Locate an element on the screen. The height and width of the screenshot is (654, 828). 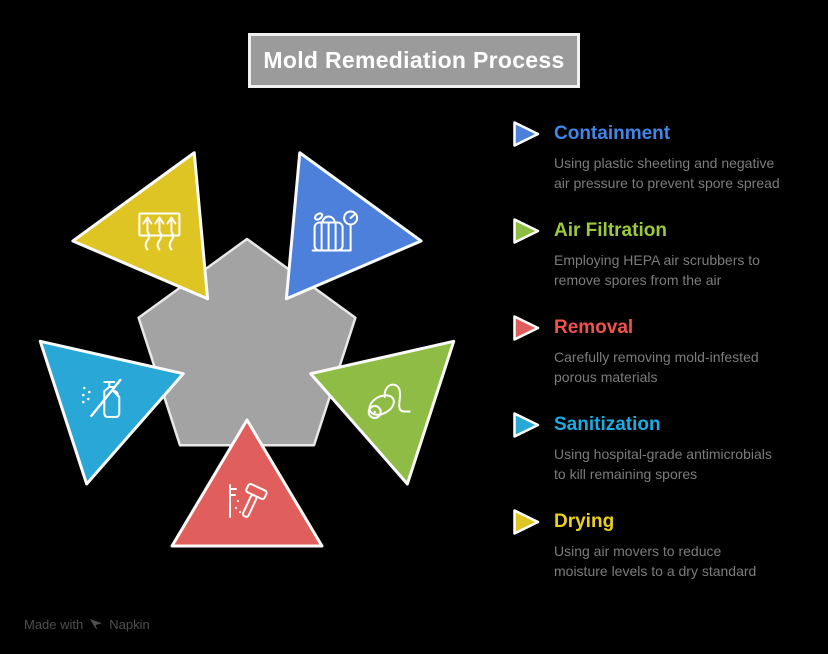
triangle-sanitization is located at coordinates (111, 412).